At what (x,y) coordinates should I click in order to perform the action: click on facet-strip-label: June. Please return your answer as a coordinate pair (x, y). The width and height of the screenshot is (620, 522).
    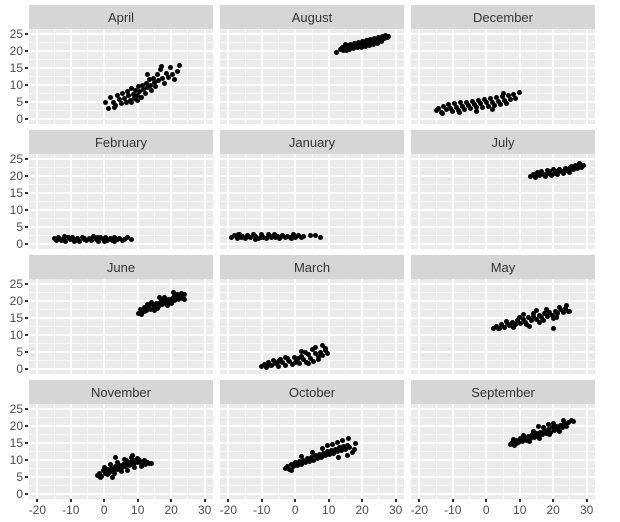
    Looking at the image, I should click on (121, 267).